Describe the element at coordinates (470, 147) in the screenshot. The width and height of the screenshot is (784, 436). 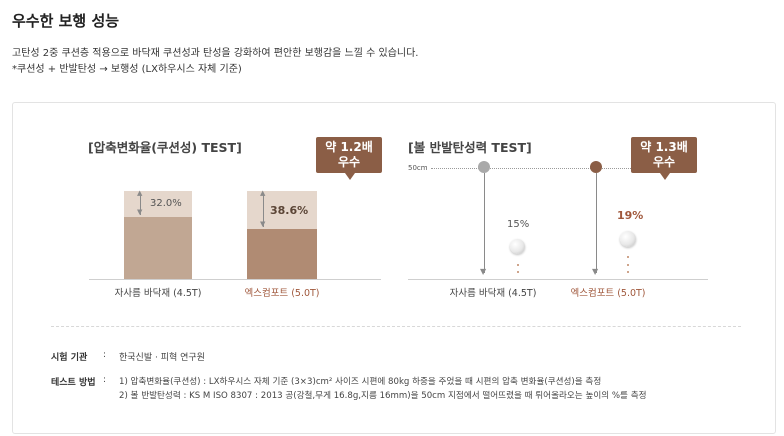
I see `rebound-chart-title: [볼 반발탄성력 TEST]` at that location.